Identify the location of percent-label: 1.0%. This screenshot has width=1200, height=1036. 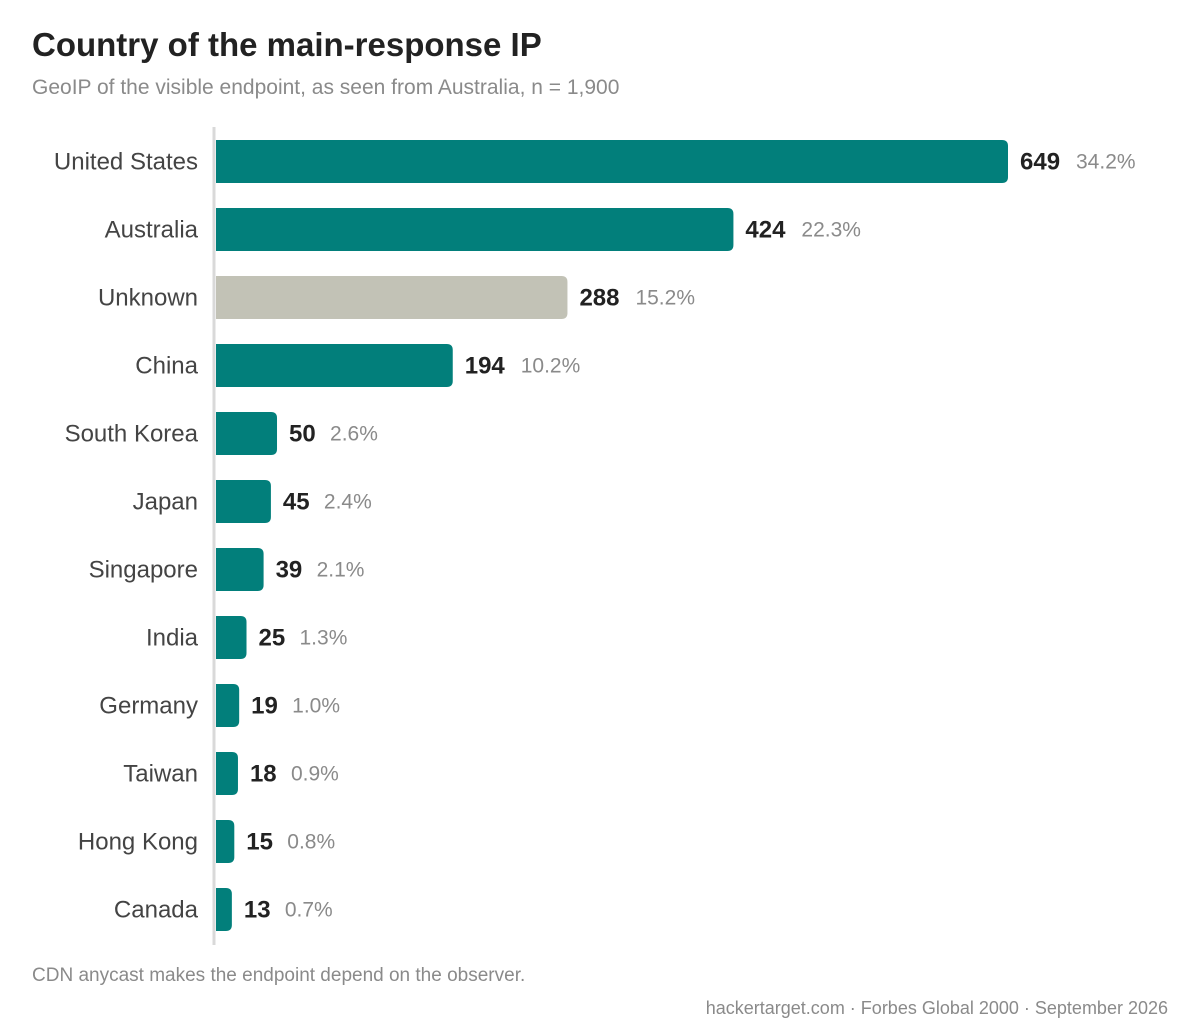
(316, 706).